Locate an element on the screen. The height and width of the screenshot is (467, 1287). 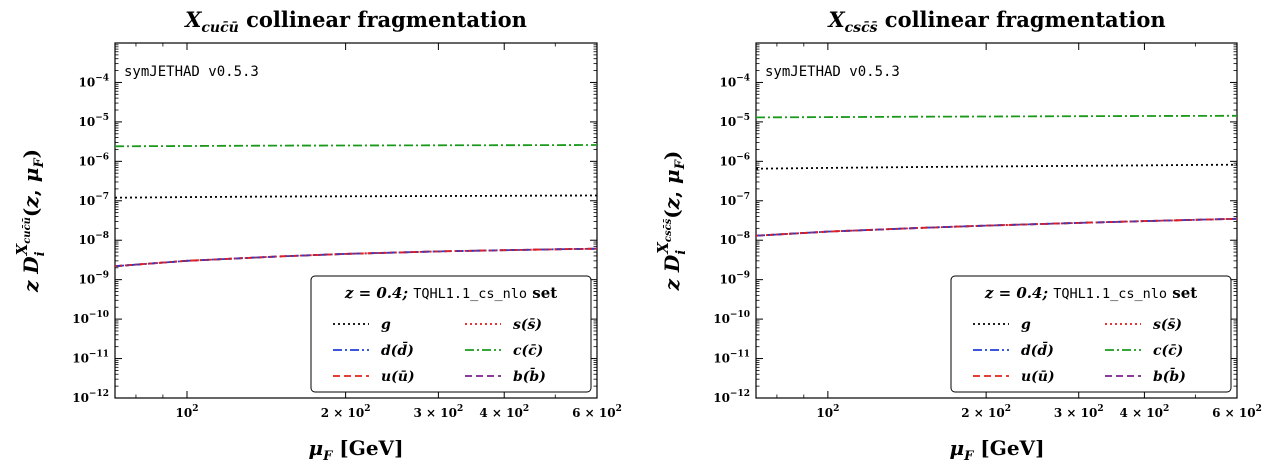
chart-title: Xcuc̄ū collinear fragmentation is located at coordinates (355, 21).